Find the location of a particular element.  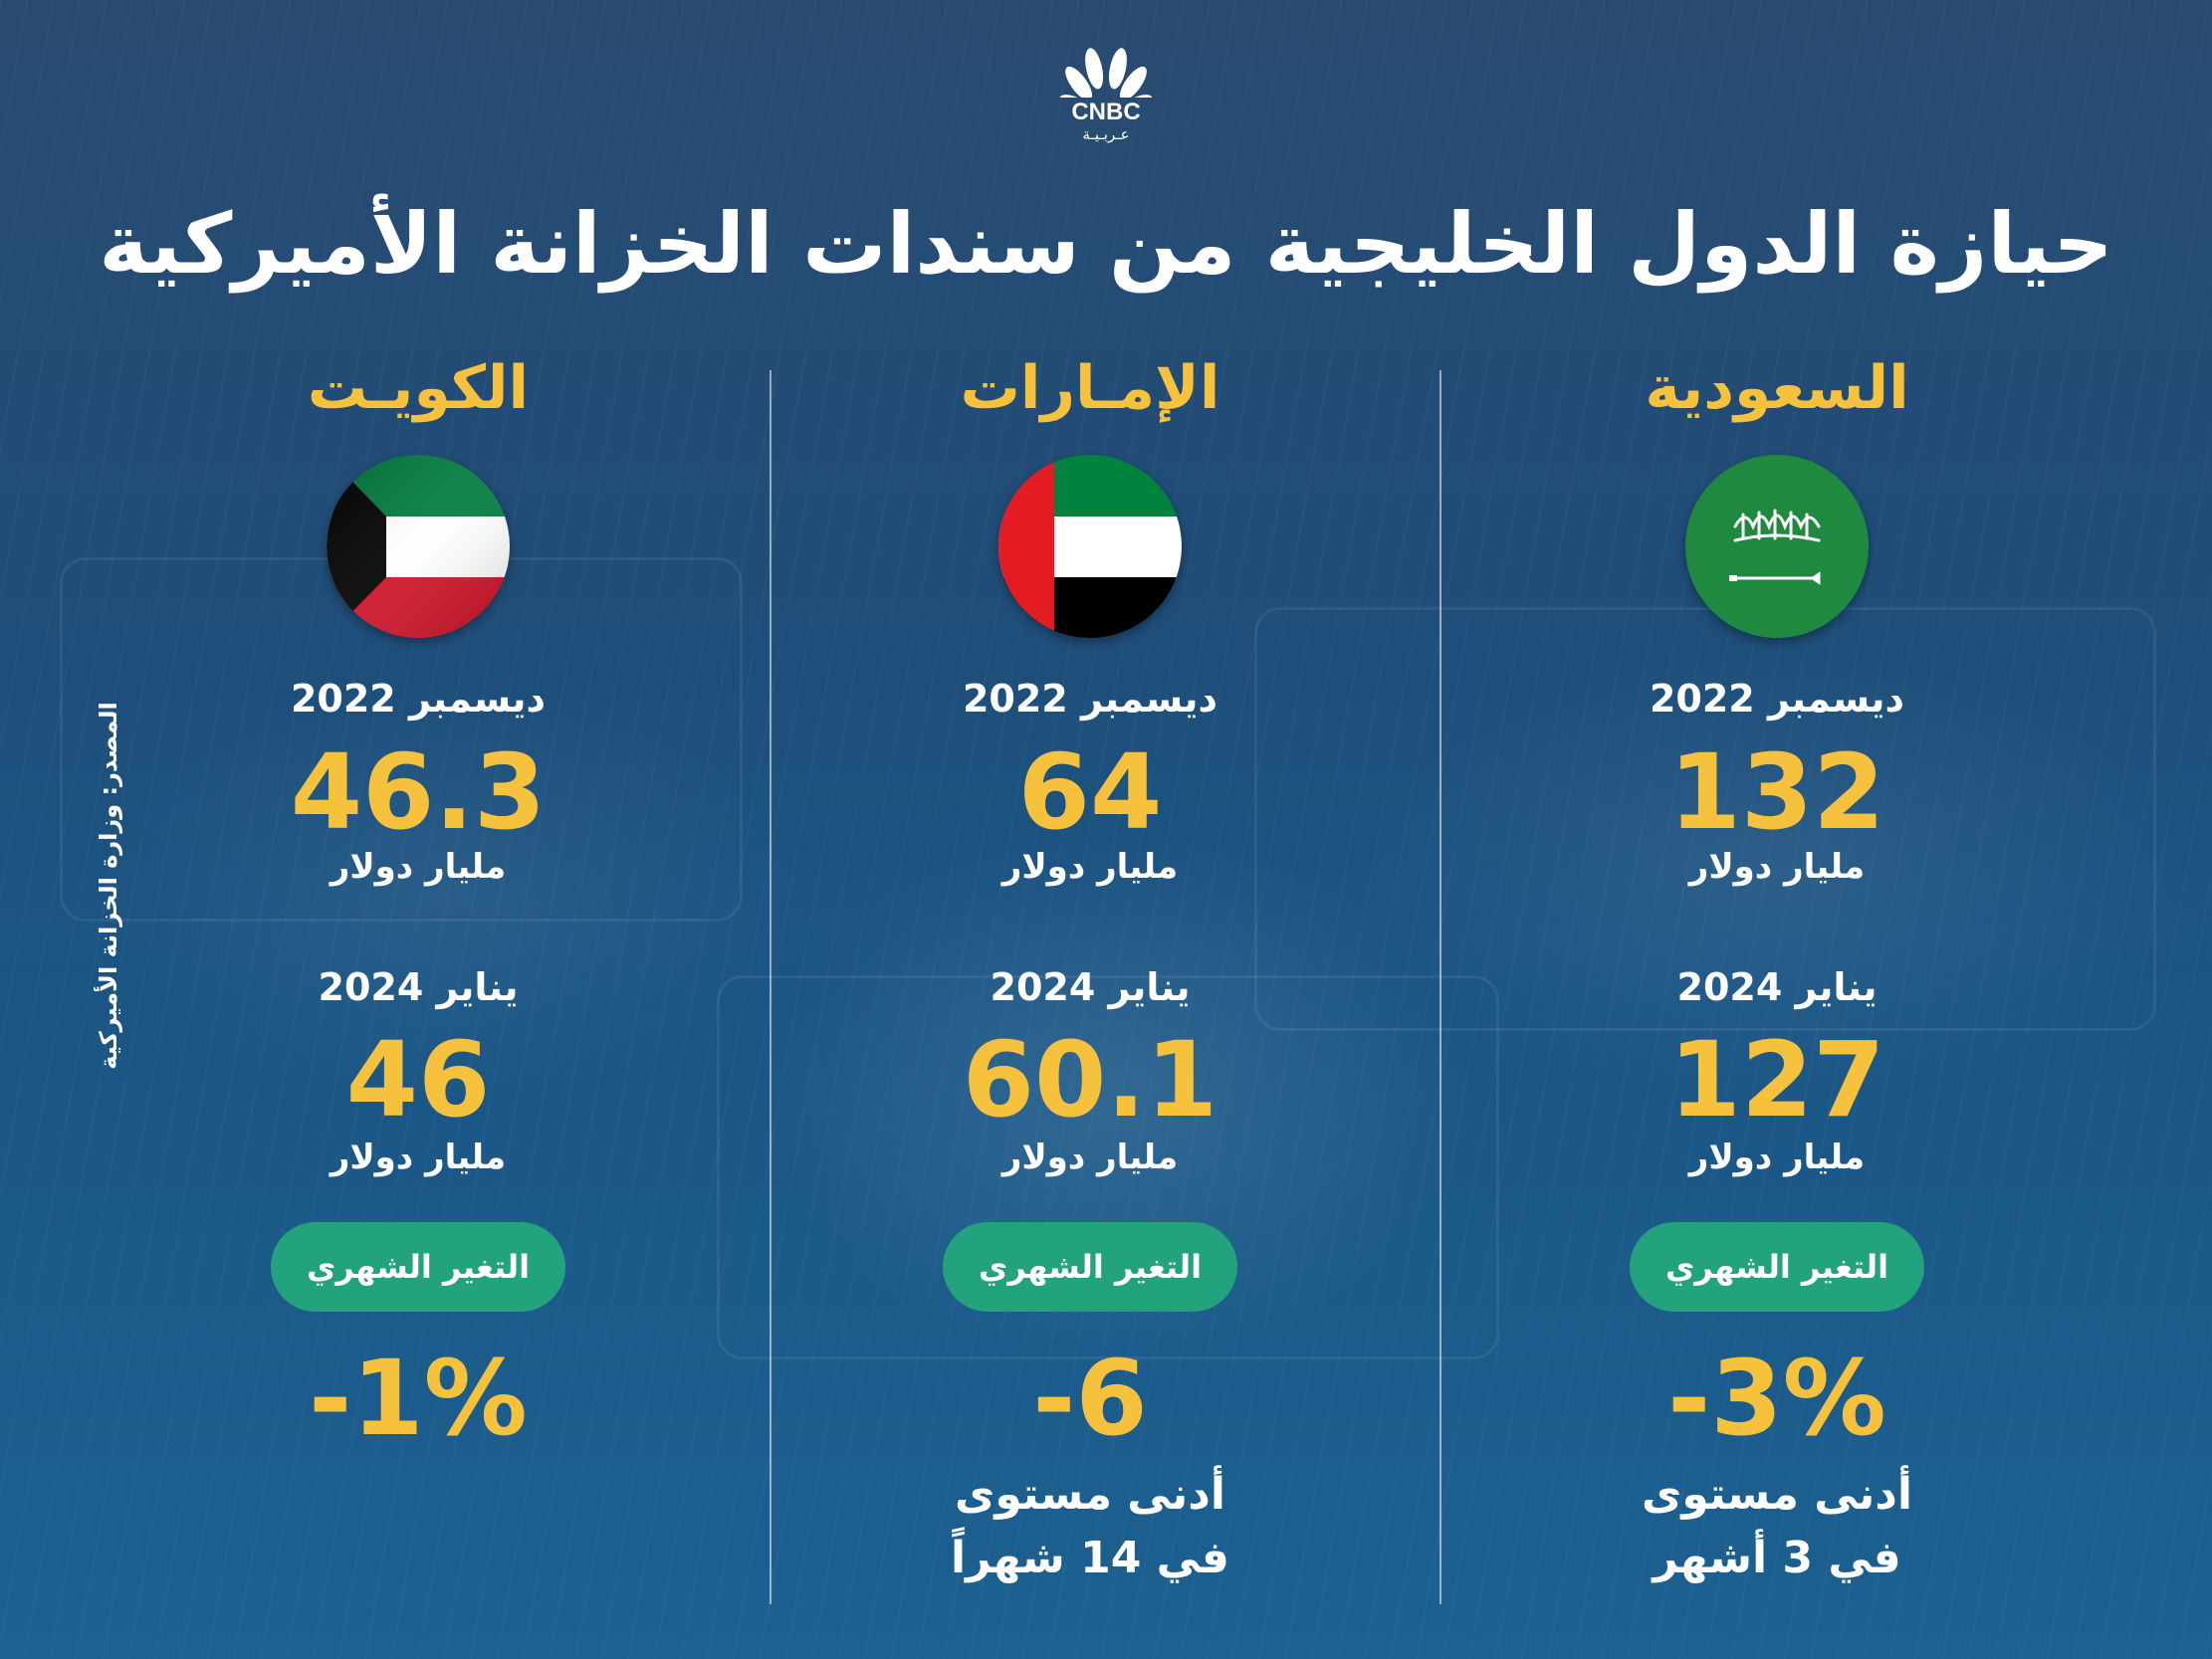

peacock-icon is located at coordinates (1106, 73).